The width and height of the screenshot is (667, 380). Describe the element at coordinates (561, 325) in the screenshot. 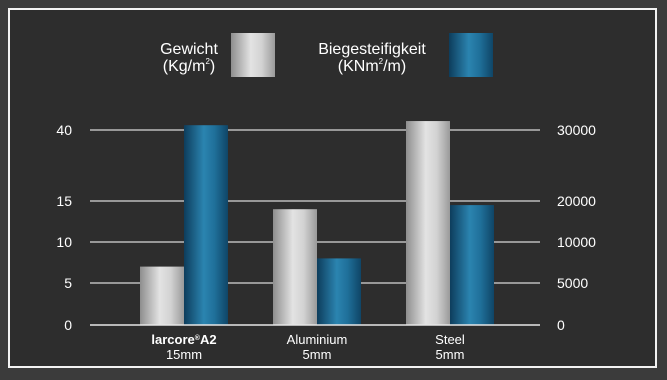

I see `right-tick-label: 0` at that location.